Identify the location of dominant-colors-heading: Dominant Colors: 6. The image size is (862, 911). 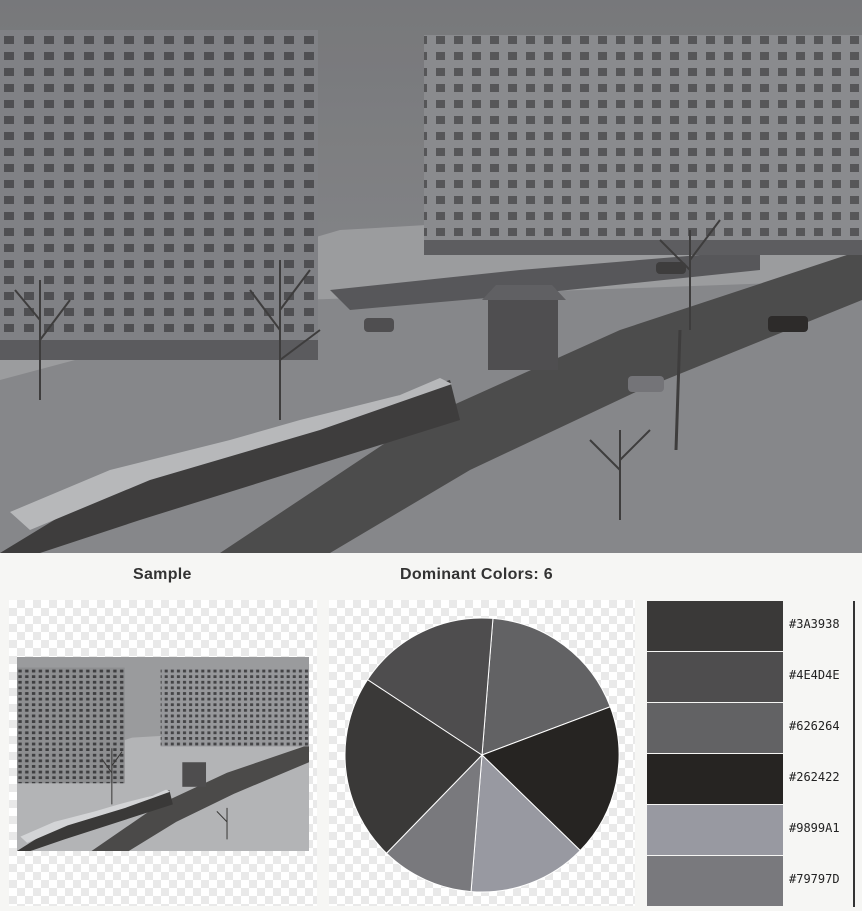
(476, 574).